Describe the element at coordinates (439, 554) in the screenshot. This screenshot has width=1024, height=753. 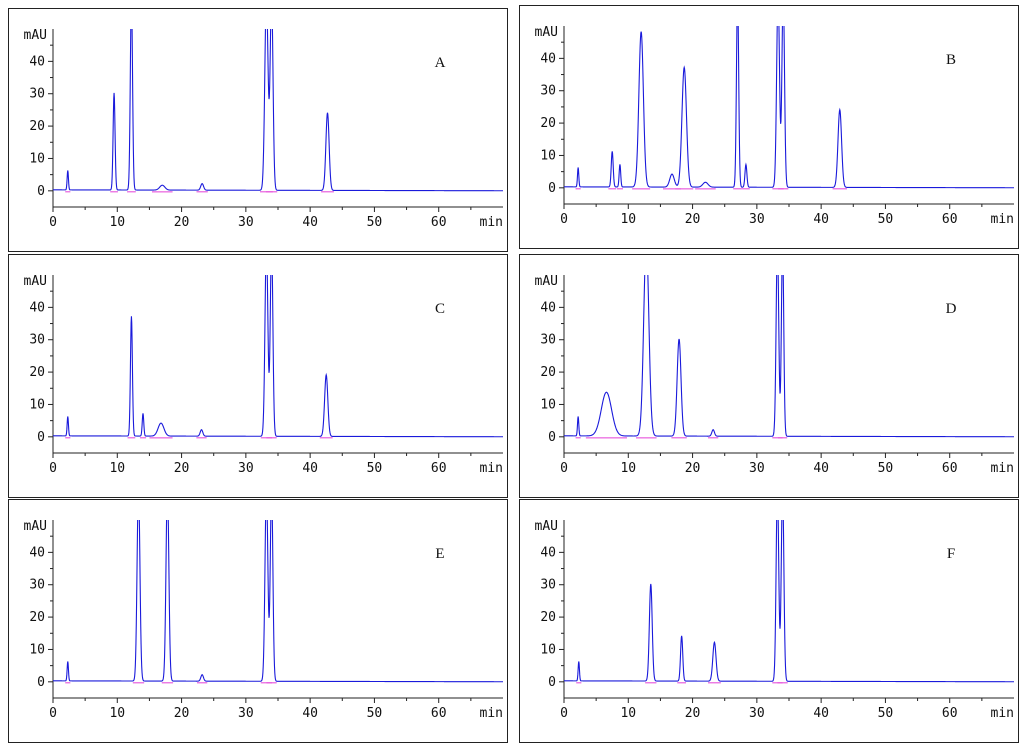
I see `panel-label: E` at that location.